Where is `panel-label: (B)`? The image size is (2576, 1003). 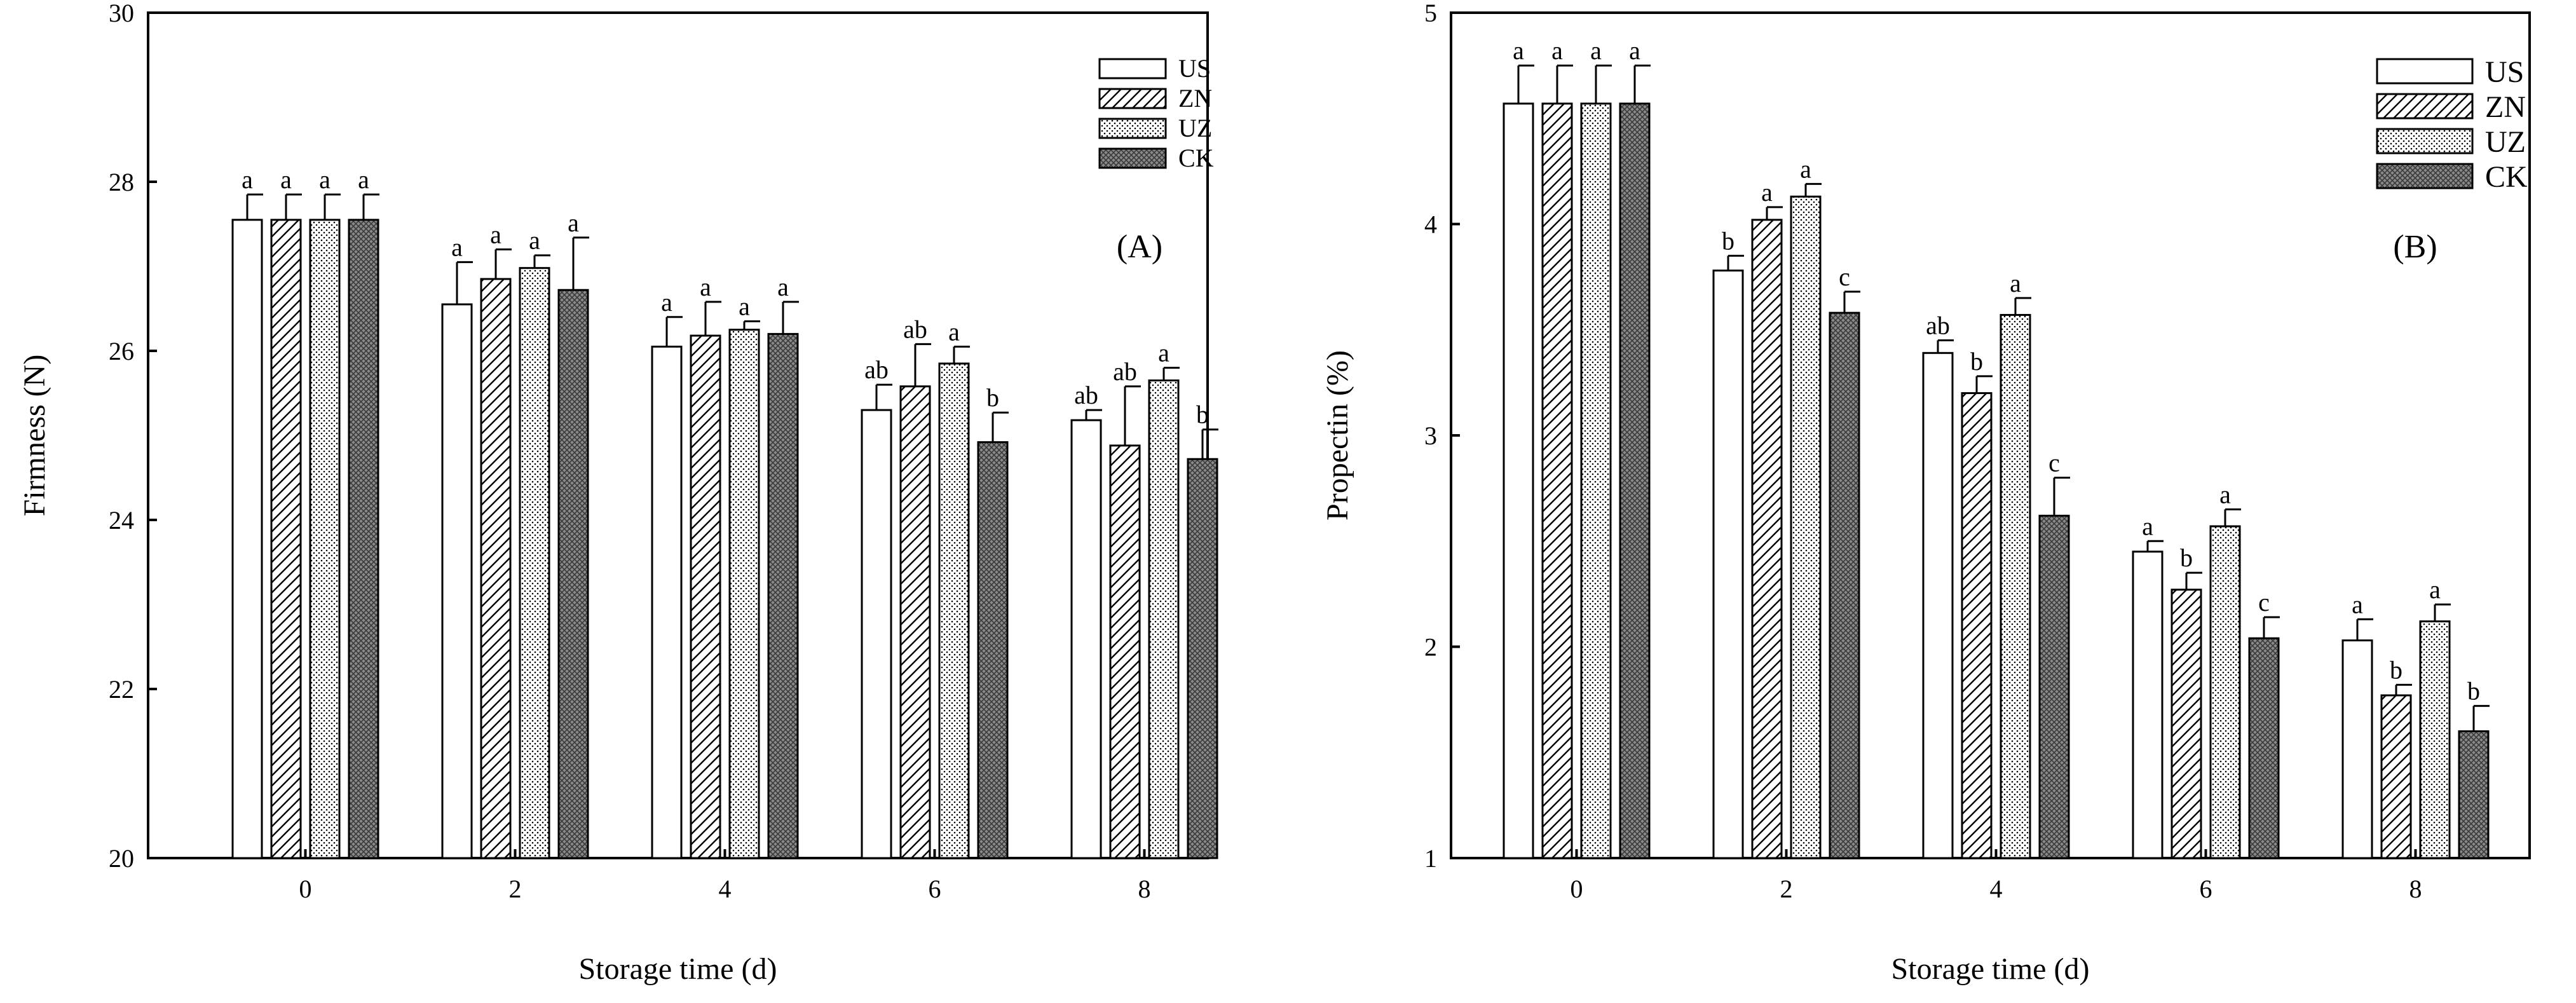 panel-label: (B) is located at coordinates (2415, 247).